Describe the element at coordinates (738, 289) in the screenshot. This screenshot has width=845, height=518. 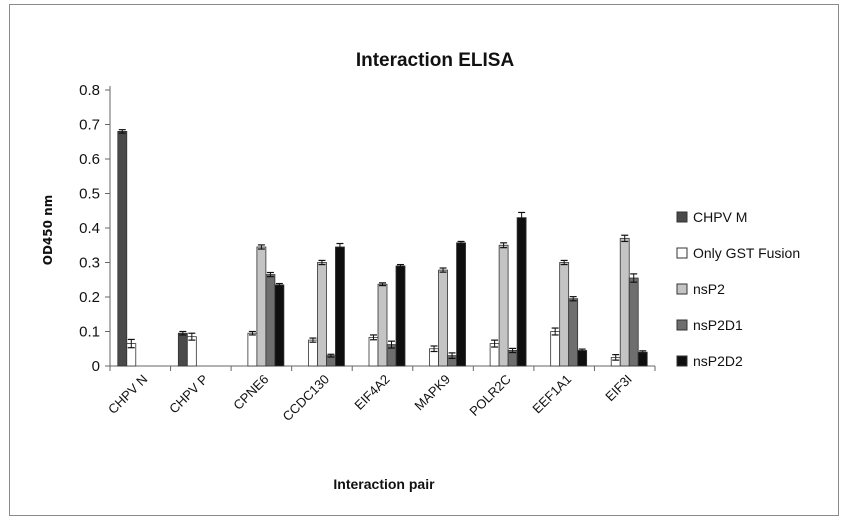
I see `legend: CHPV M Only GST Fusion nsP2 nsP2D1 nsP2D2` at that location.